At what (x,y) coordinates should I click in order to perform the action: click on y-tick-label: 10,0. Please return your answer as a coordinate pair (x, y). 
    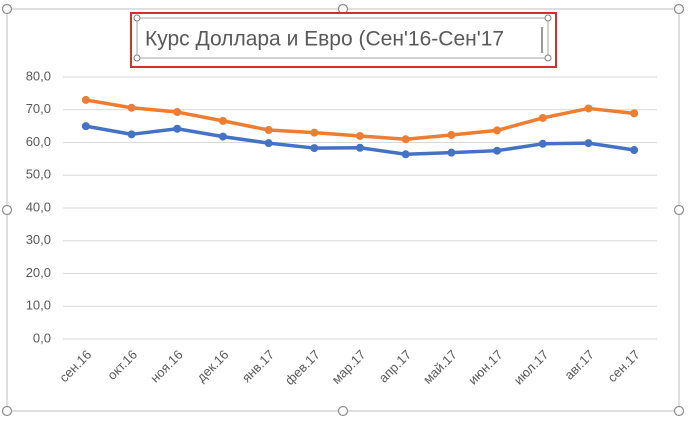
    Looking at the image, I should click on (38, 305).